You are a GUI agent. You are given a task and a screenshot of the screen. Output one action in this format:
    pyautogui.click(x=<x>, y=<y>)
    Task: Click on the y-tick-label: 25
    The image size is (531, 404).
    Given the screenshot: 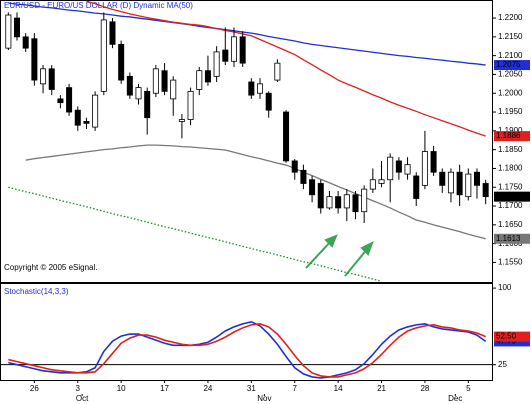 What is the action you would take?
    pyautogui.click(x=502, y=364)
    